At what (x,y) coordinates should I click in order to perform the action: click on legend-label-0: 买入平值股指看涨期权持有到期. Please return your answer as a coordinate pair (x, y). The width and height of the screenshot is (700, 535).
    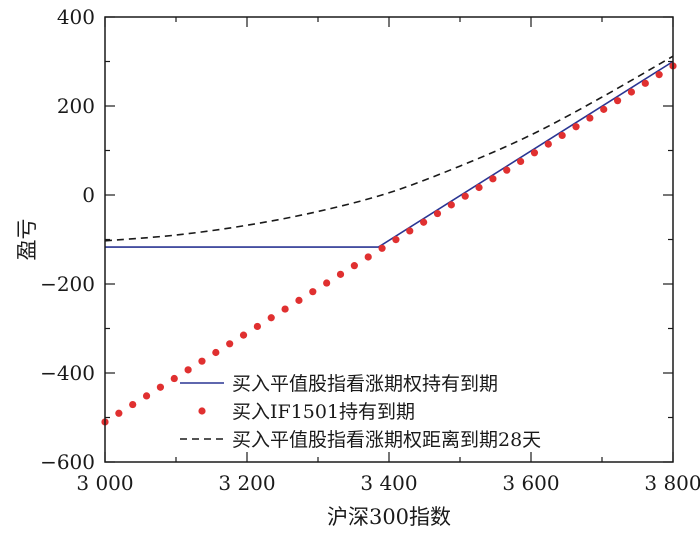
    Looking at the image, I should click on (365, 384).